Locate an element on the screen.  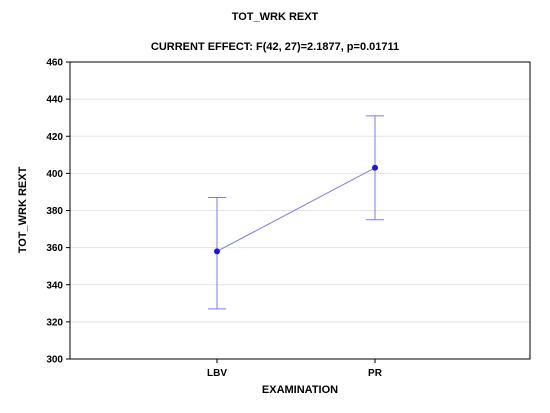
y-tick-label: 440 is located at coordinates (54, 100).